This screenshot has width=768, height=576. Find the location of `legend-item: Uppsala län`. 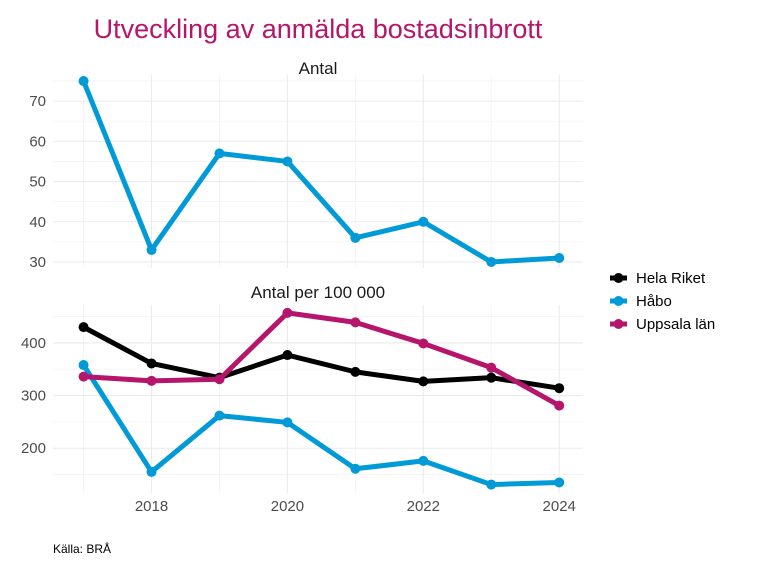

legend-item: Uppsala län is located at coordinates (662, 324).